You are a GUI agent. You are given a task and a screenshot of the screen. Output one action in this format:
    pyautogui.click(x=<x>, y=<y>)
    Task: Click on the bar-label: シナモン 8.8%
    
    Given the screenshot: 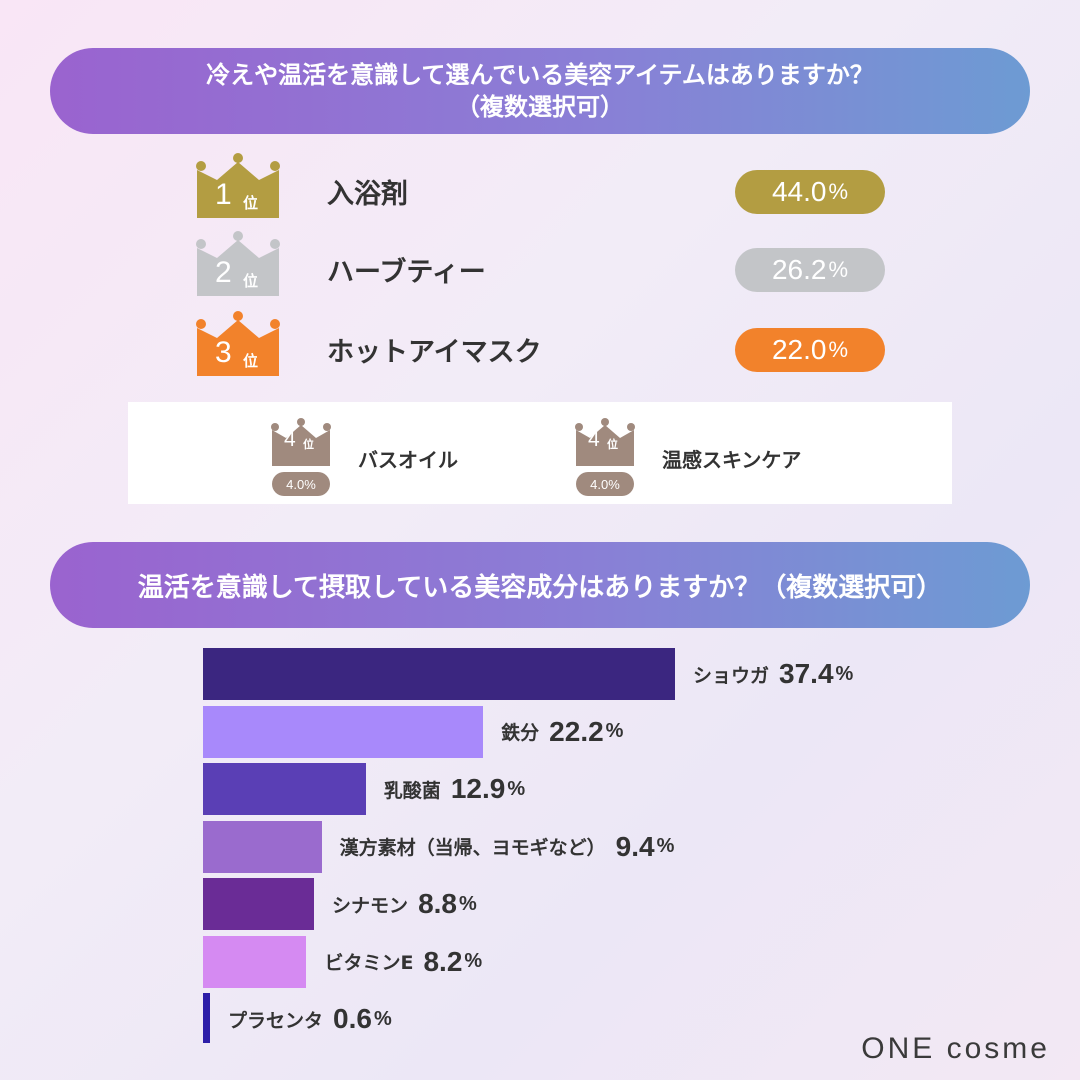 What is the action you would take?
    pyautogui.click(x=404, y=904)
    